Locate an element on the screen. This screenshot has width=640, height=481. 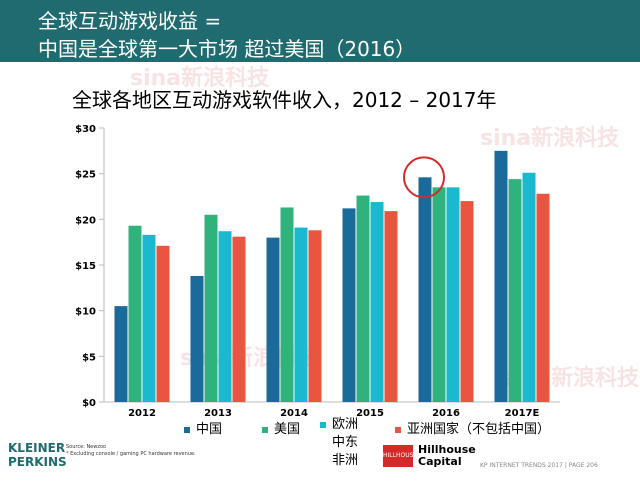
legend-item-asia: 亚洲国家（不包括中国） is located at coordinates (472, 430).